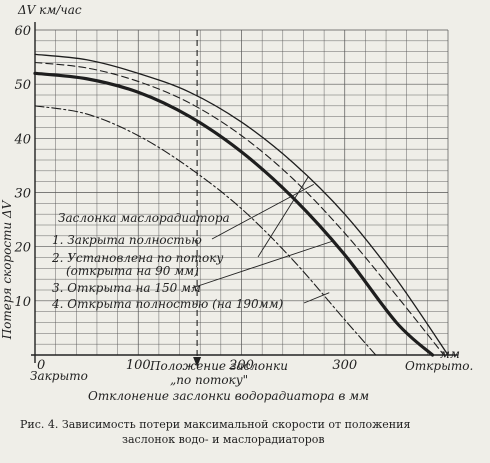 The width and height of the screenshot is (490, 463). I want to click on x-tick-label: 300, so click(344, 365).